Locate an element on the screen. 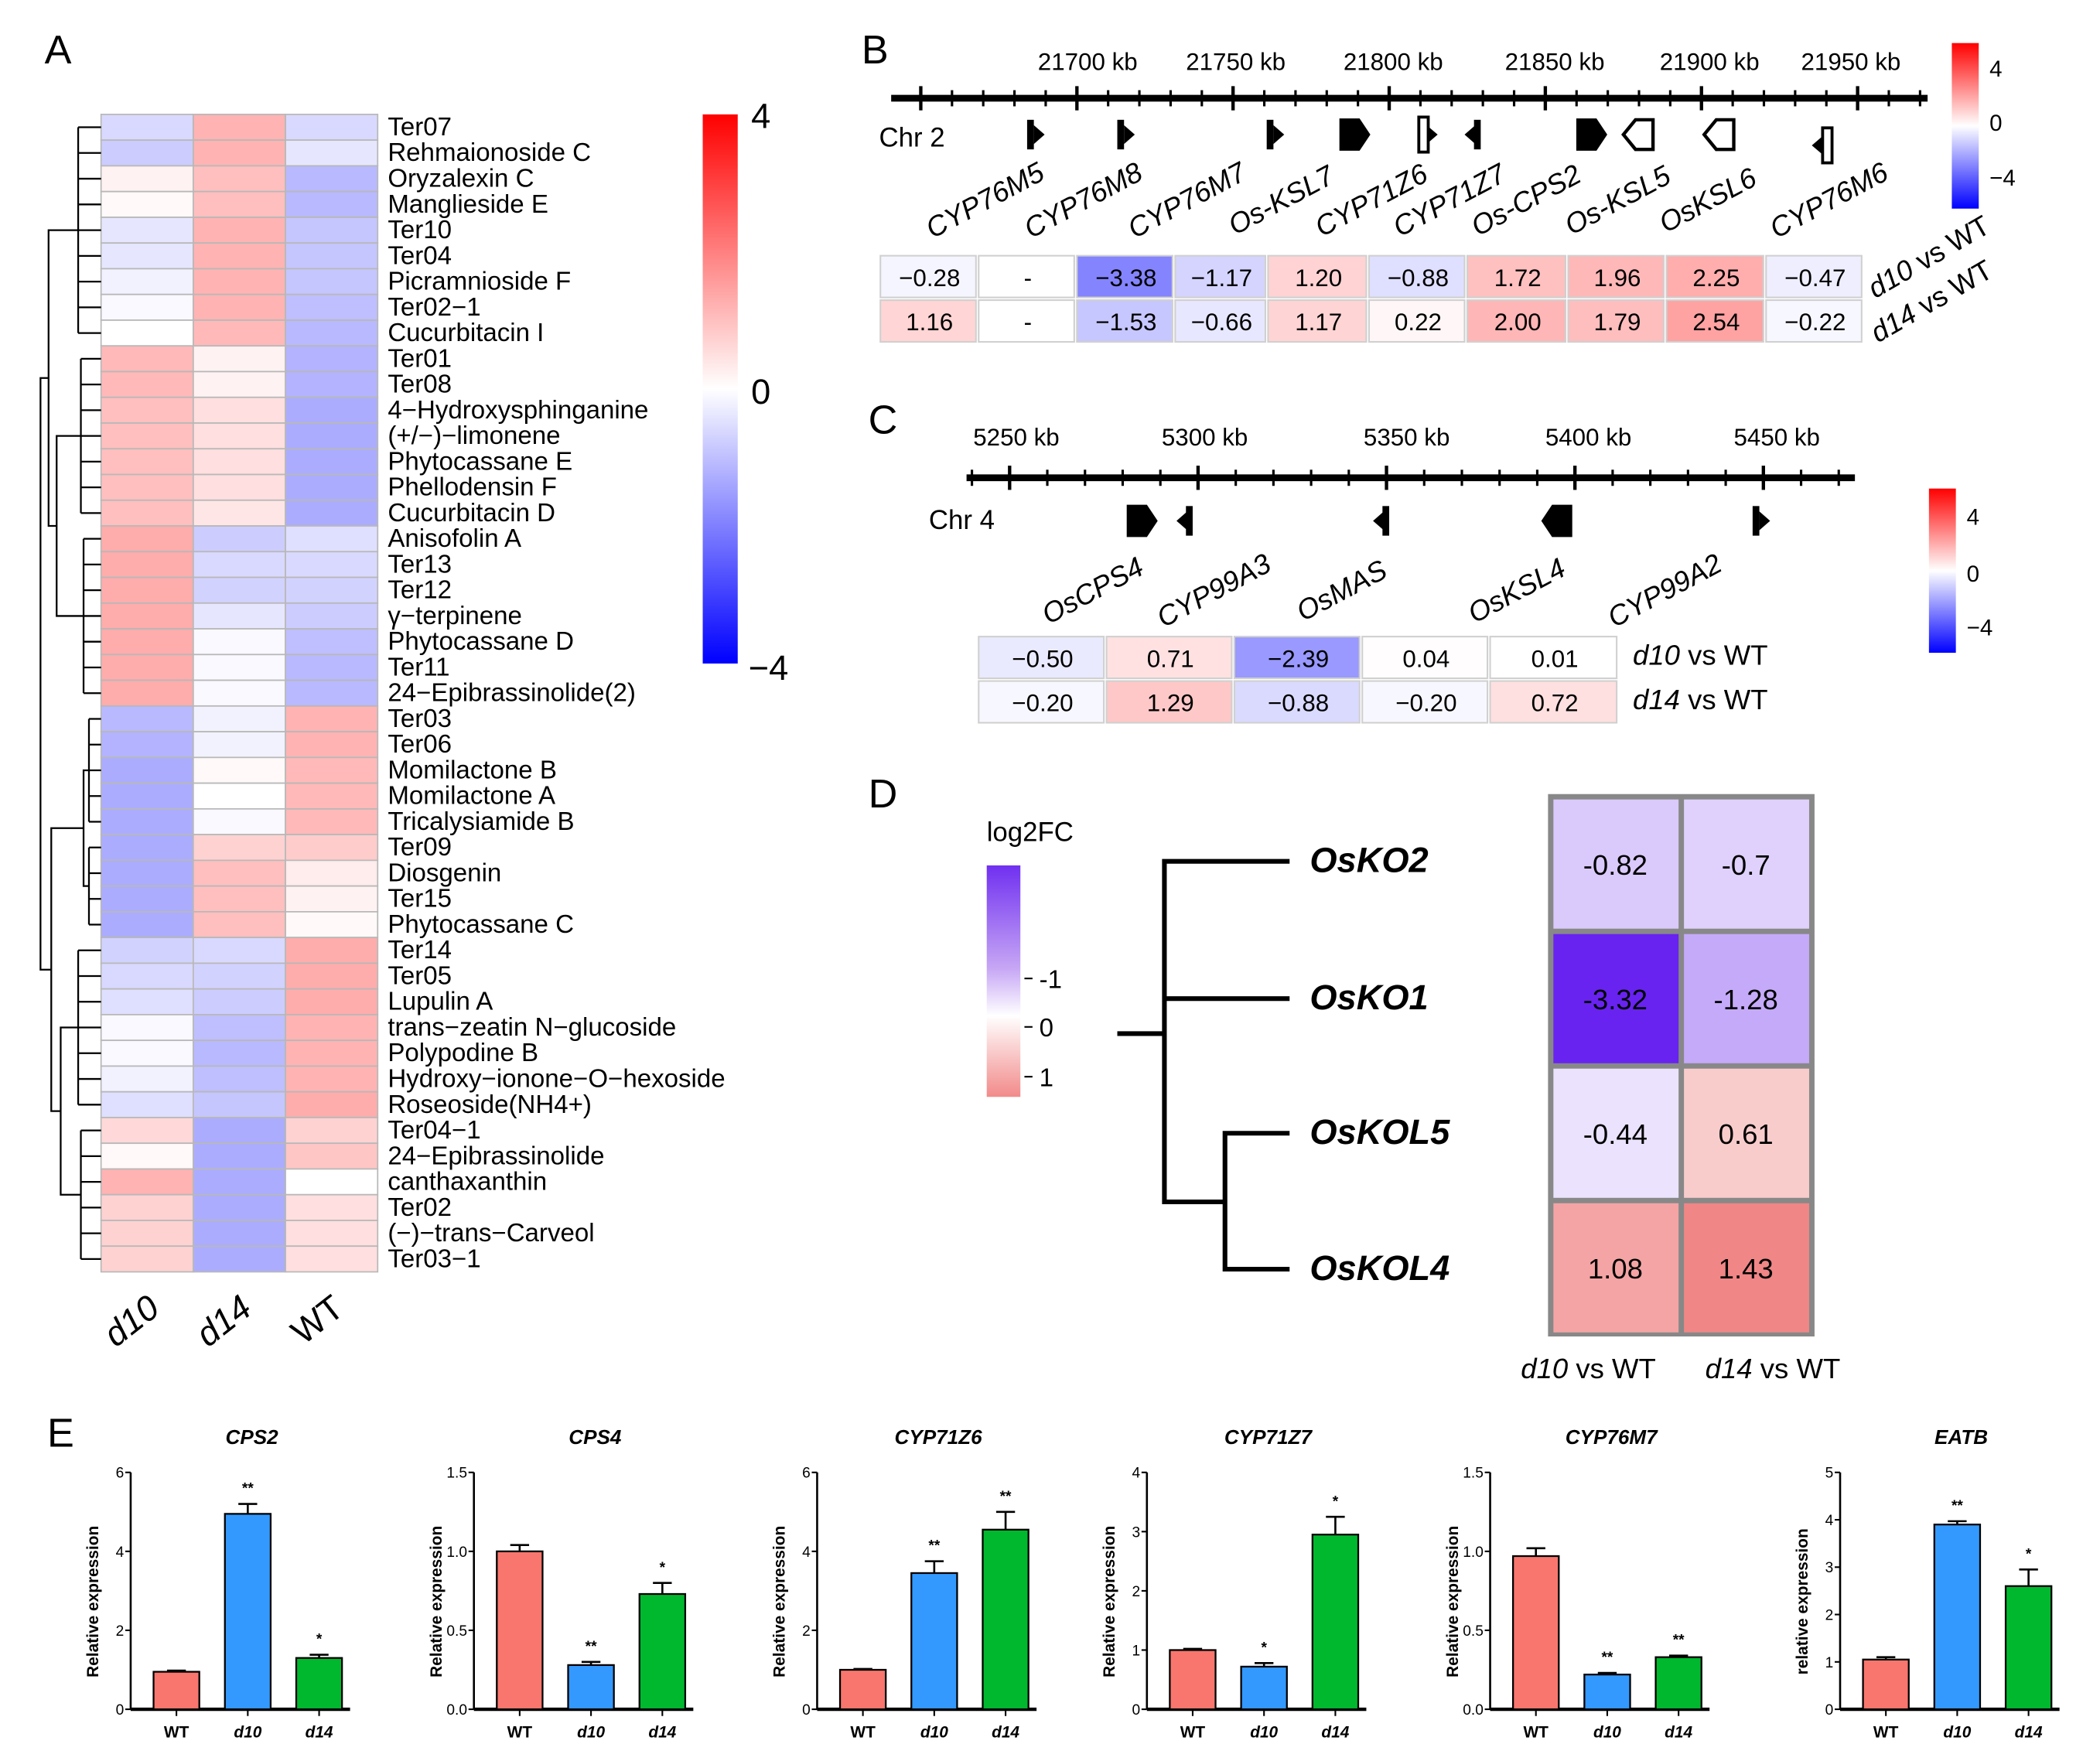  row-label: 24−Epibrassinolide is located at coordinates (496, 1156).